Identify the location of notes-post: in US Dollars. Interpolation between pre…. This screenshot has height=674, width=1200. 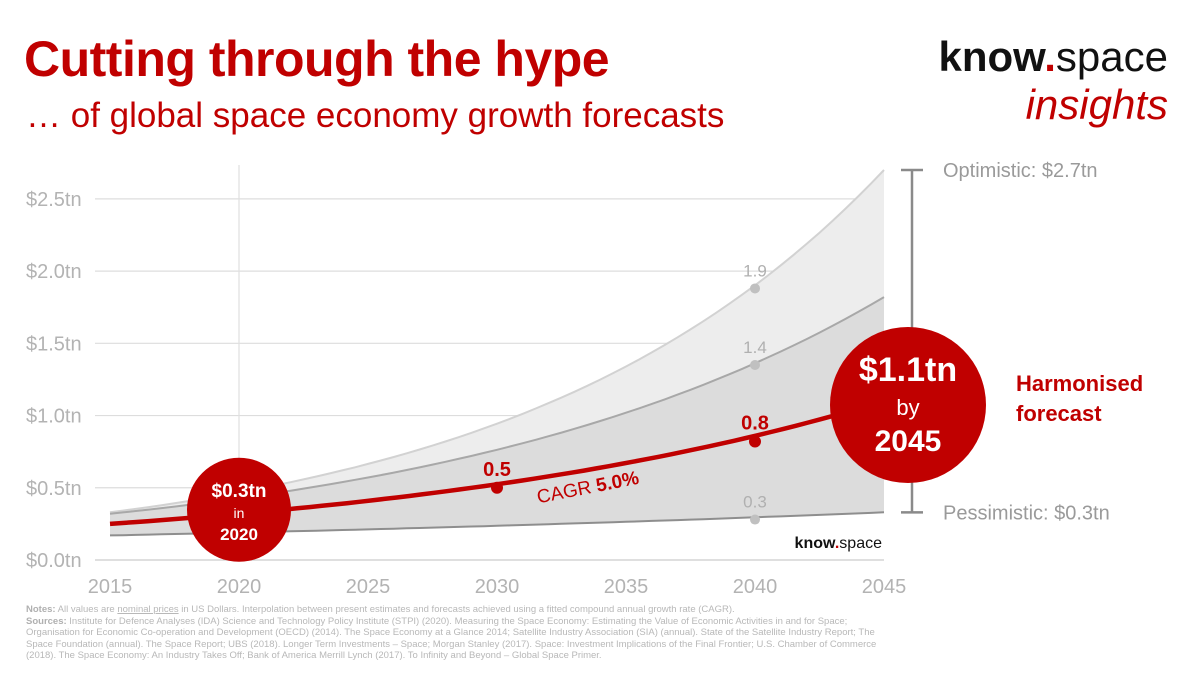
(456, 609).